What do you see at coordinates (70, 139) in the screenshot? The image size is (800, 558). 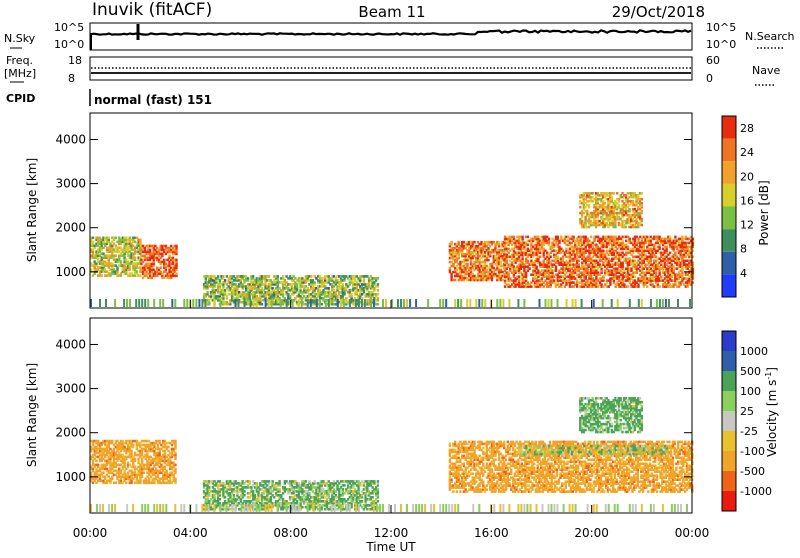 I see `y-tick-label: 4000` at bounding box center [70, 139].